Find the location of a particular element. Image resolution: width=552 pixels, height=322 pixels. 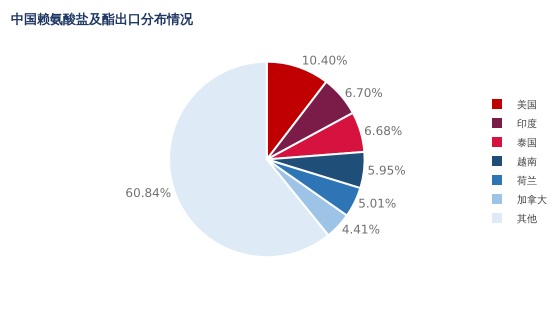

chart-title: 中国赖氨酸盐及酯出口分布情况 is located at coordinates (102, 20).